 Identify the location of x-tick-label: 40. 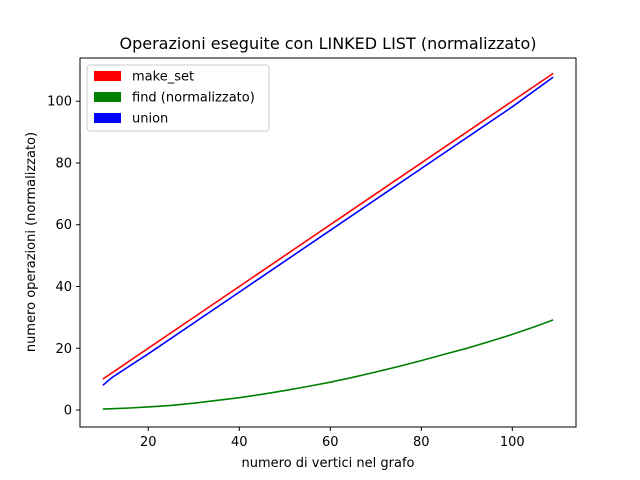
(239, 442).